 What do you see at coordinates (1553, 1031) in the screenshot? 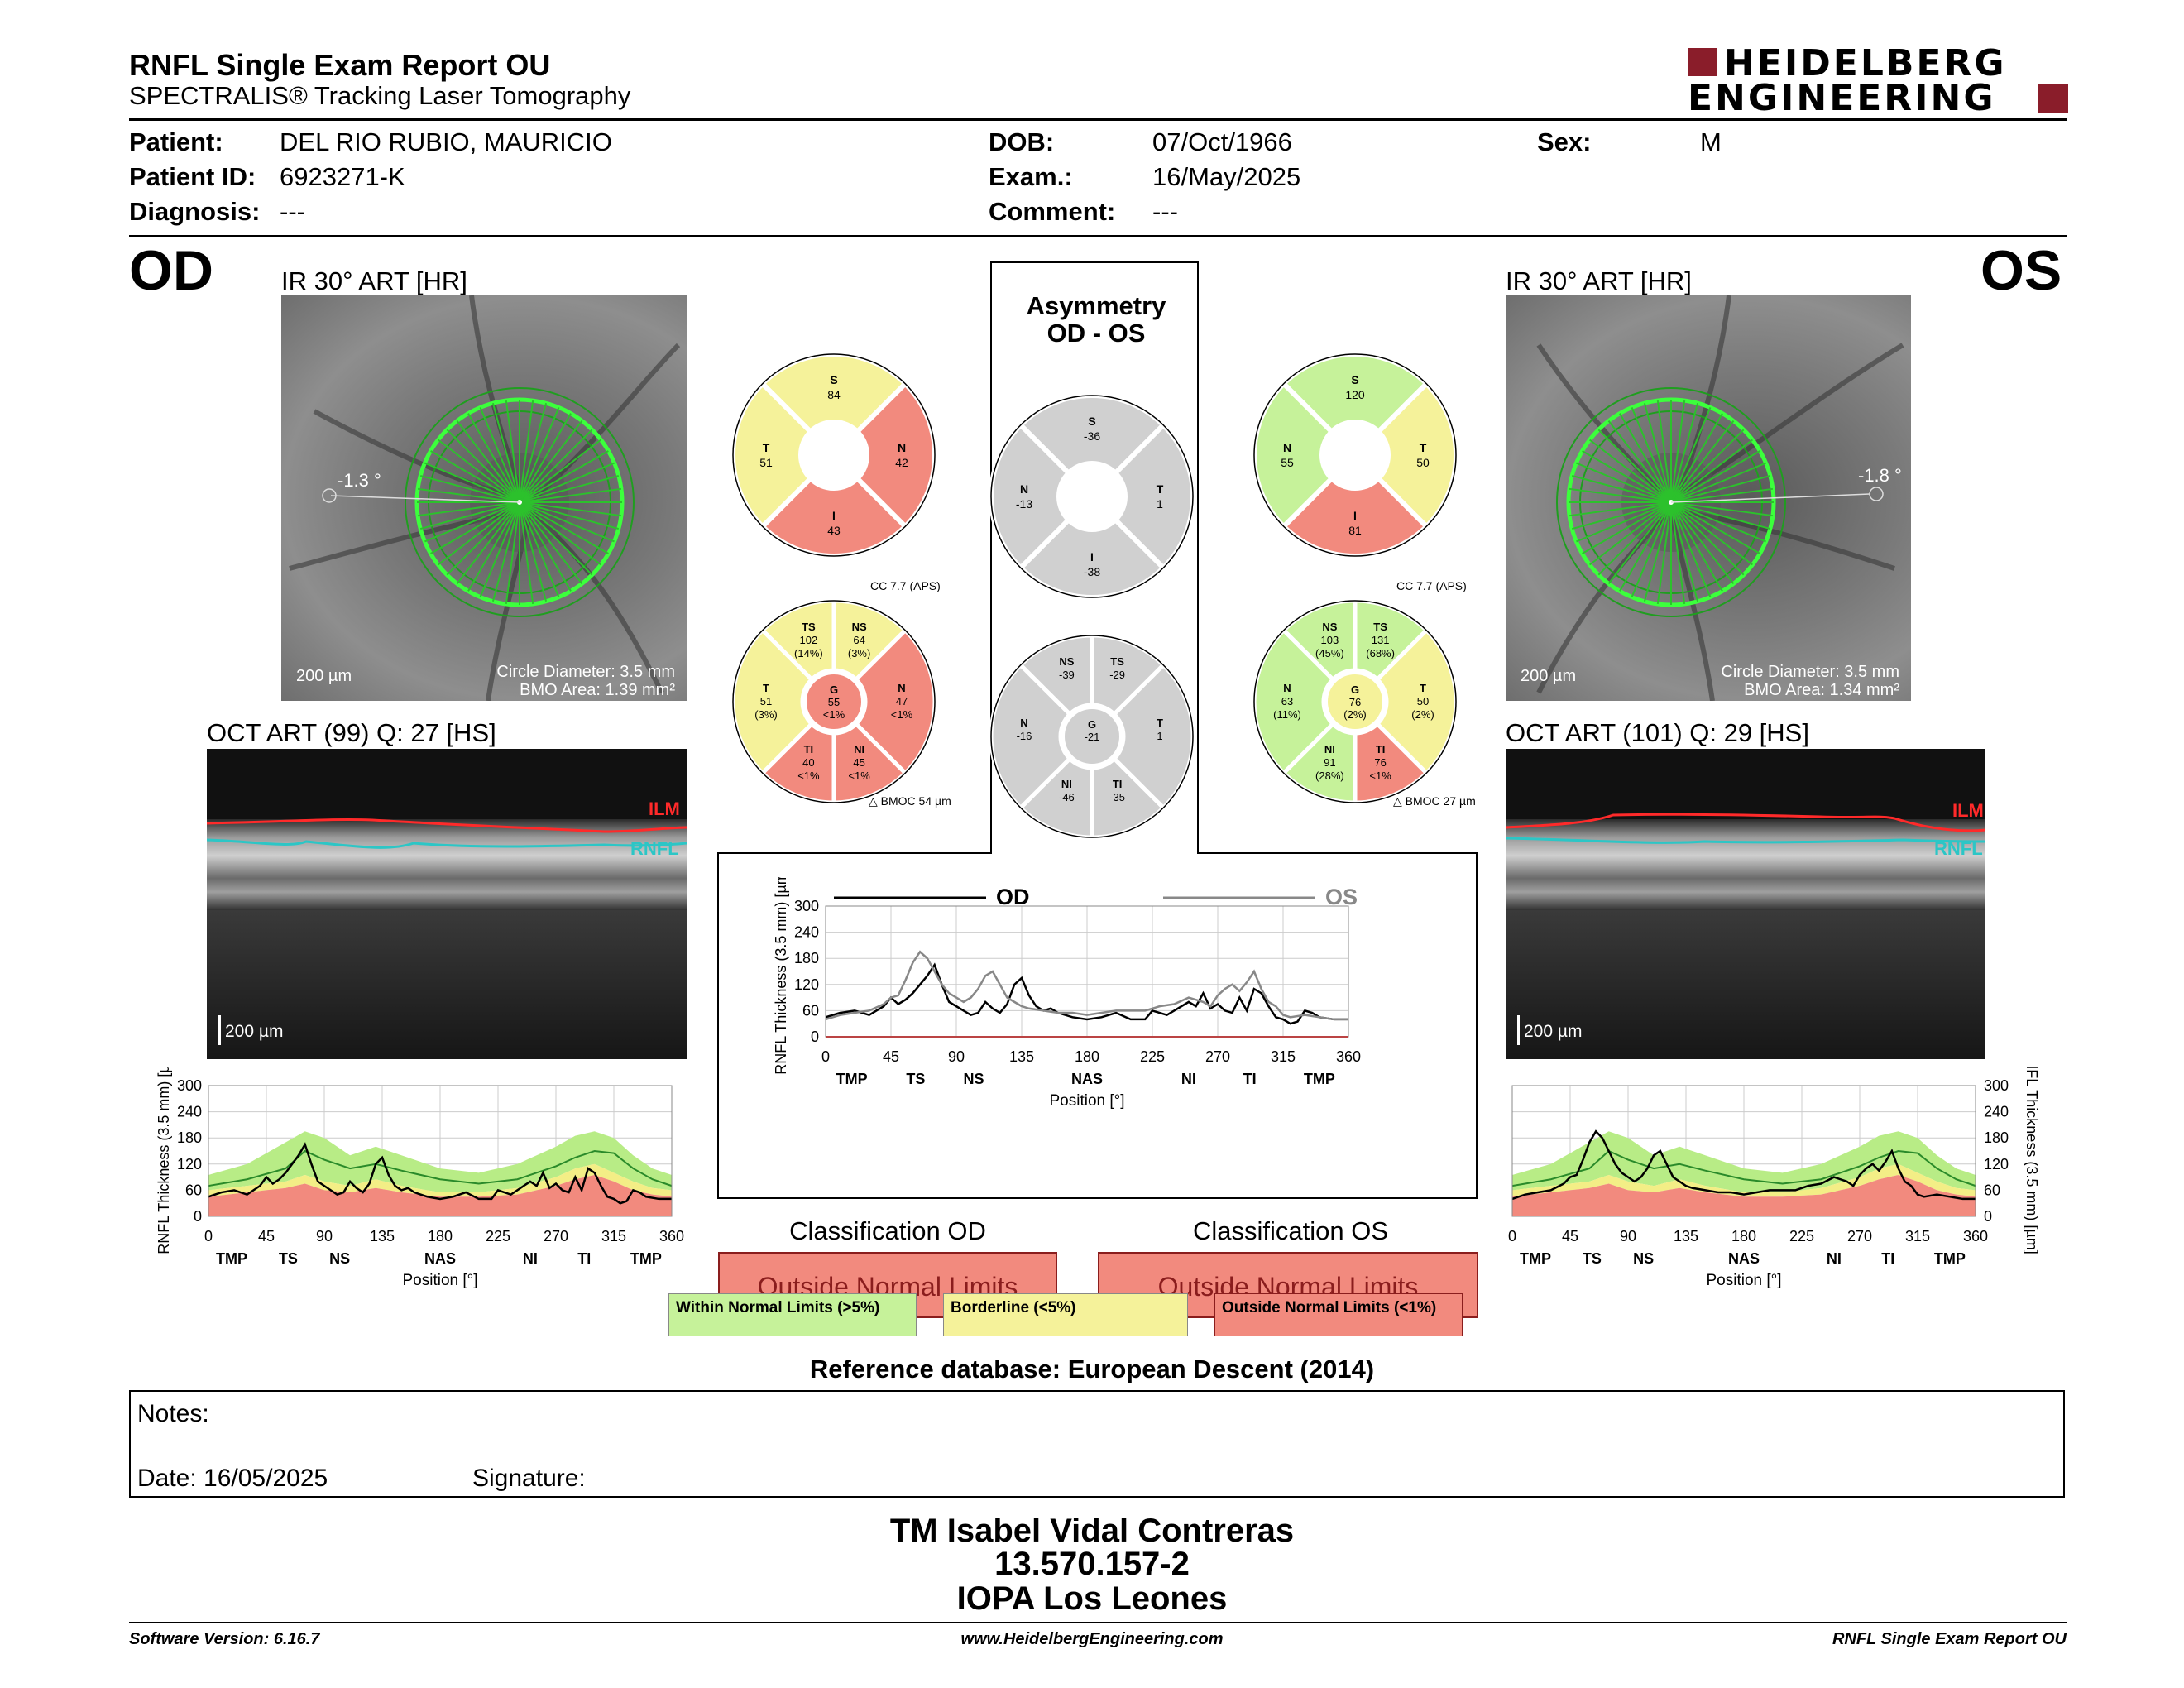
I see `os-oct-scale: 200 µm` at bounding box center [1553, 1031].